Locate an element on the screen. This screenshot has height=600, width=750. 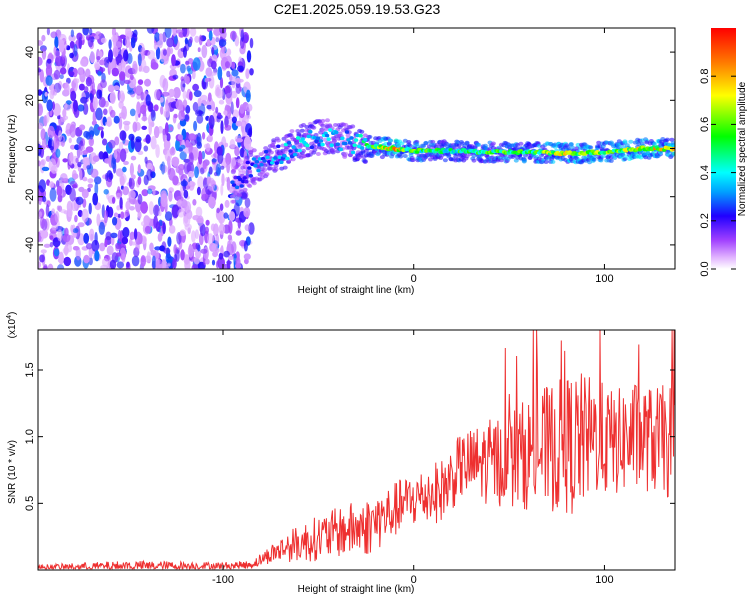
snr-xtick-label: -100 is located at coordinates (223, 580).